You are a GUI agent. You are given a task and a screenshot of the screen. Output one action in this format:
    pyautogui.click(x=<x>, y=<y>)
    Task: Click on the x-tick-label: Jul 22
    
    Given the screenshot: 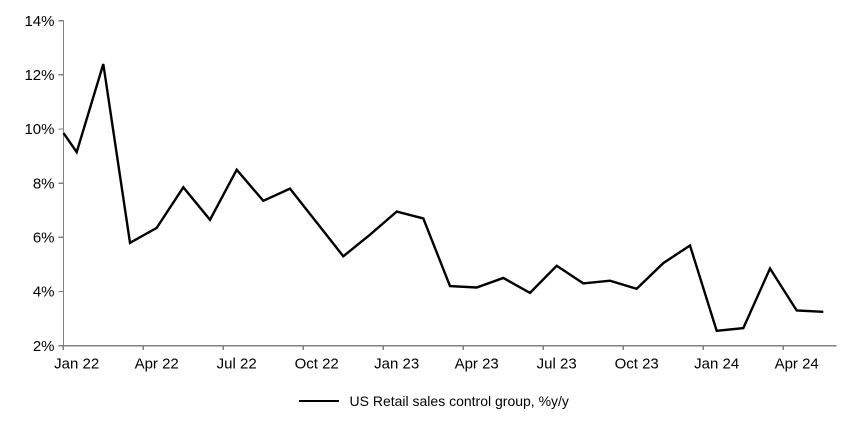 What is the action you would take?
    pyautogui.click(x=237, y=364)
    